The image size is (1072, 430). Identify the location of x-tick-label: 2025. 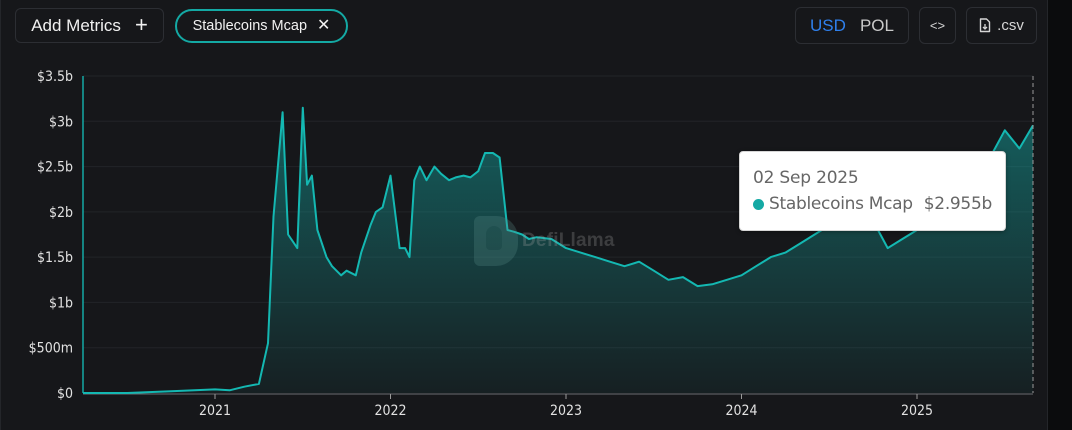
(917, 411).